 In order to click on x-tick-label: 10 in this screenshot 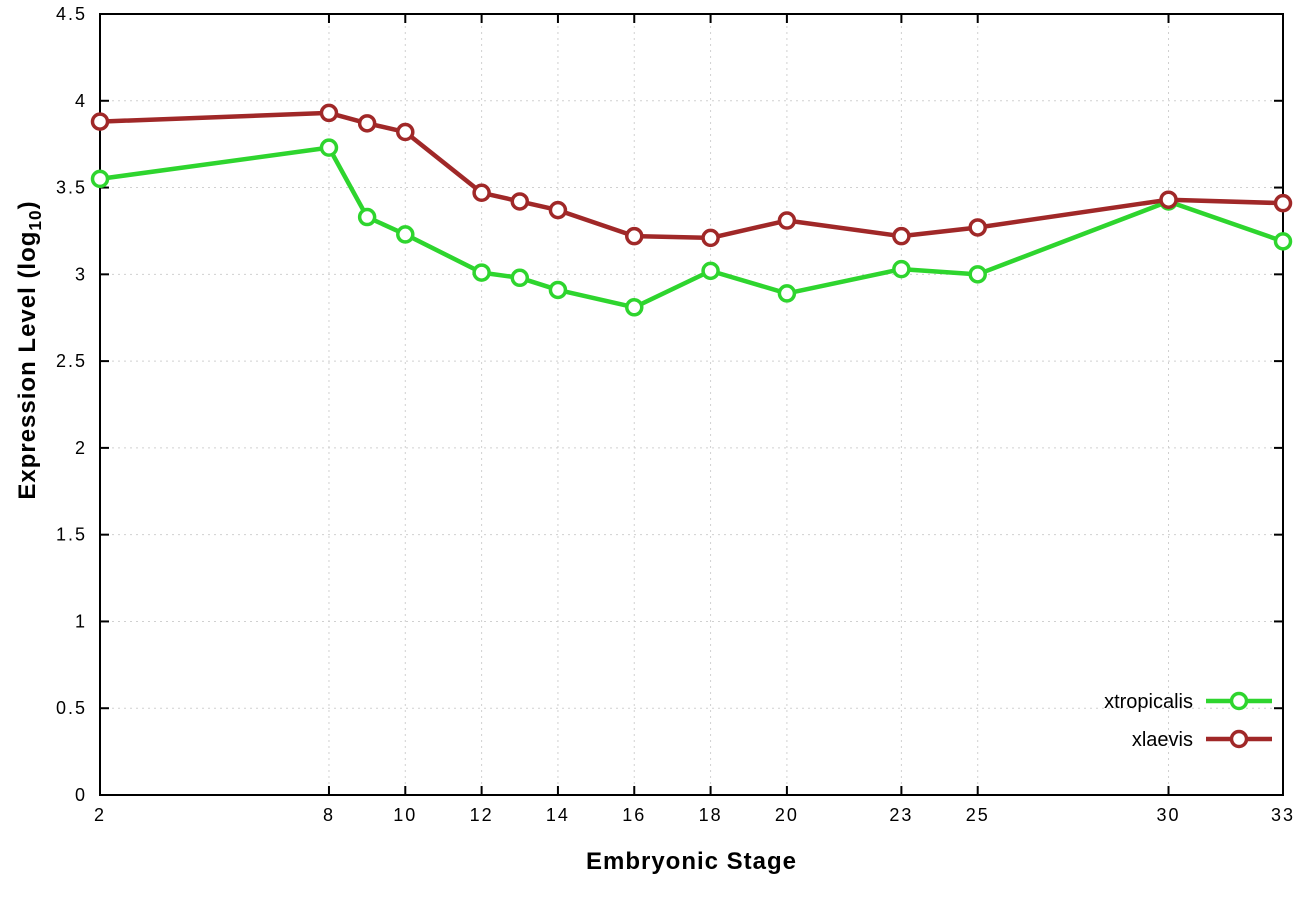, I will do `click(405, 815)`.